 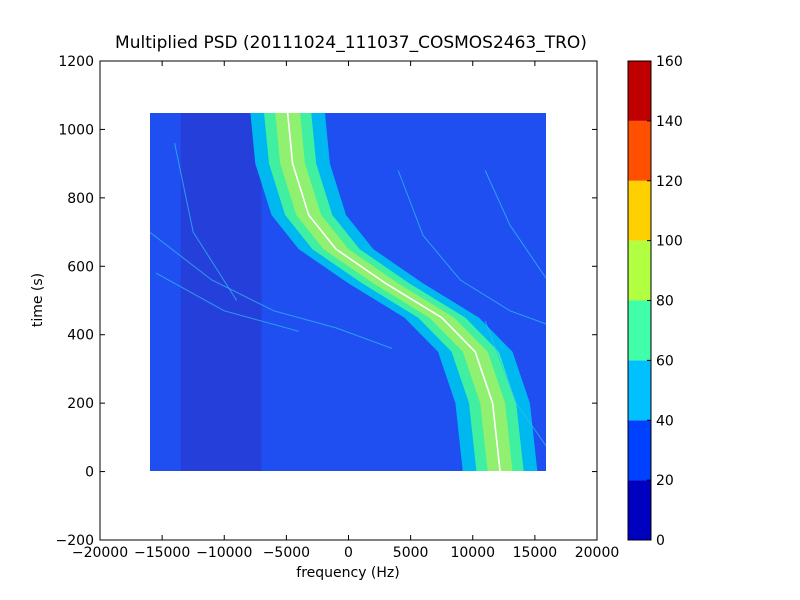 I want to click on y-tick-label: 200, so click(x=80, y=404).